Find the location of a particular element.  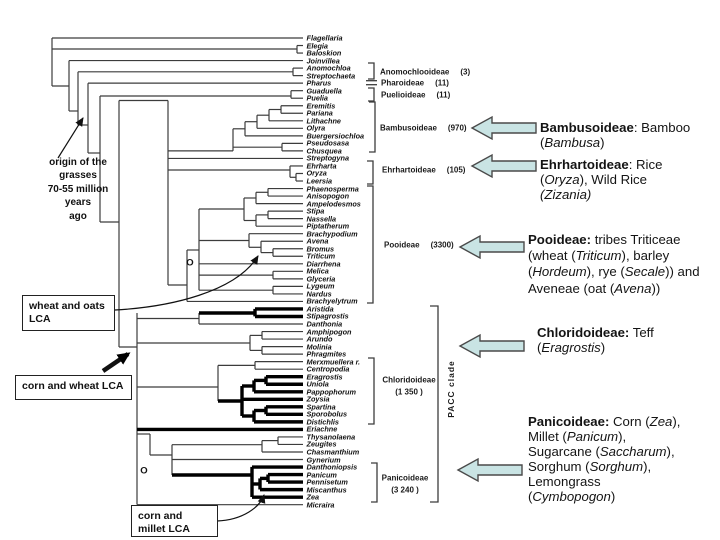

annotation-run: Bambusoideae is located at coordinates (587, 127).